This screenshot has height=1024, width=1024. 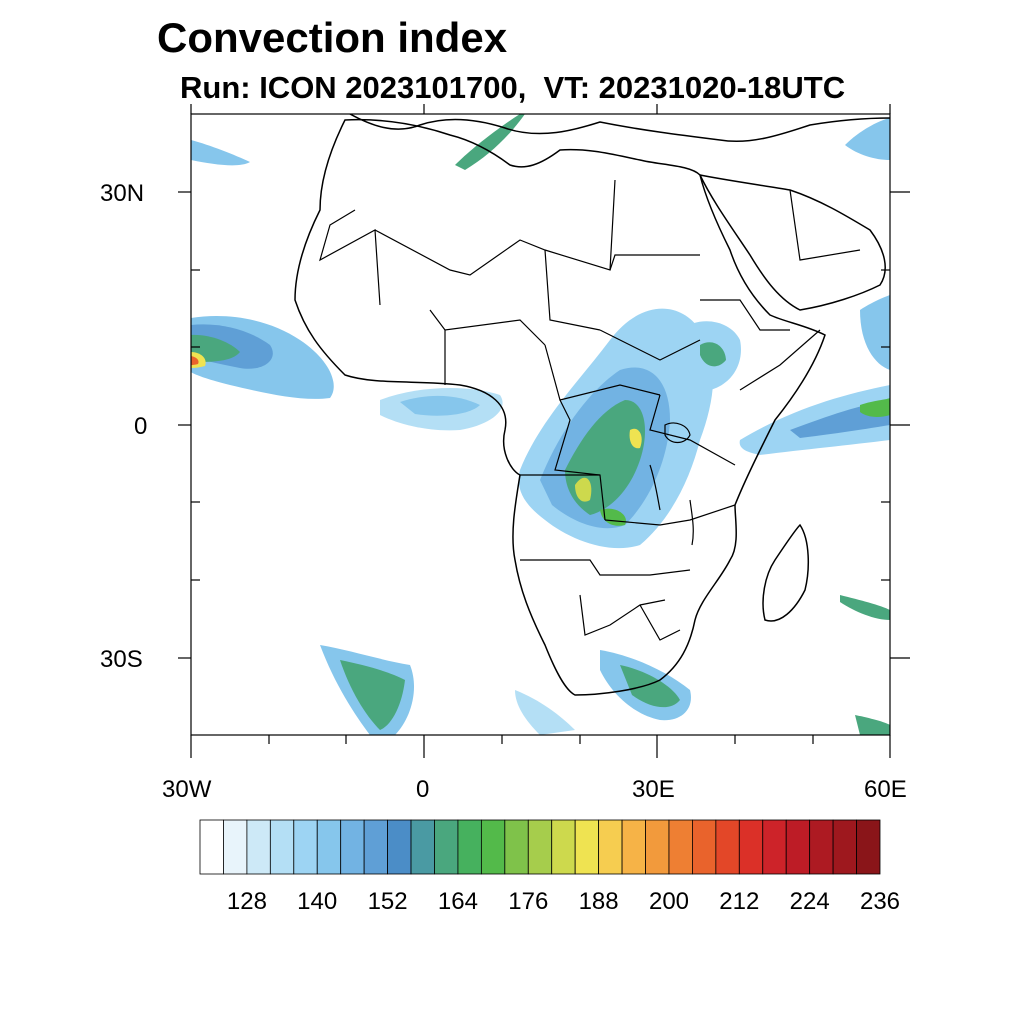 I want to click on colorbar-label: 140, so click(x=317, y=901).